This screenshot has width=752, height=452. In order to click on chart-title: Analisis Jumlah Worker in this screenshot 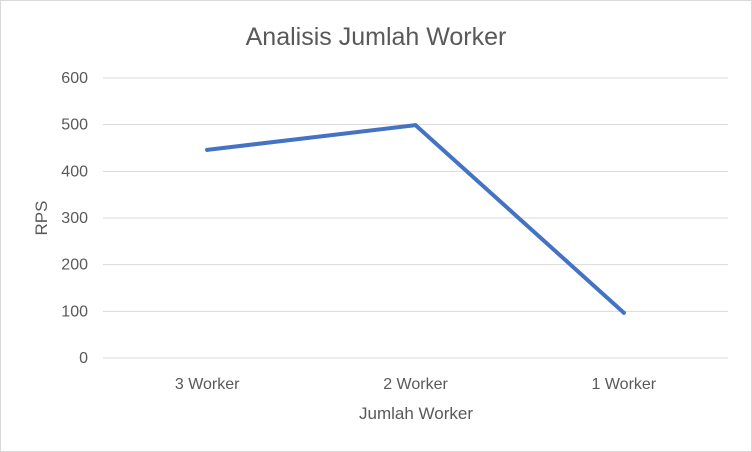, I will do `click(376, 37)`.